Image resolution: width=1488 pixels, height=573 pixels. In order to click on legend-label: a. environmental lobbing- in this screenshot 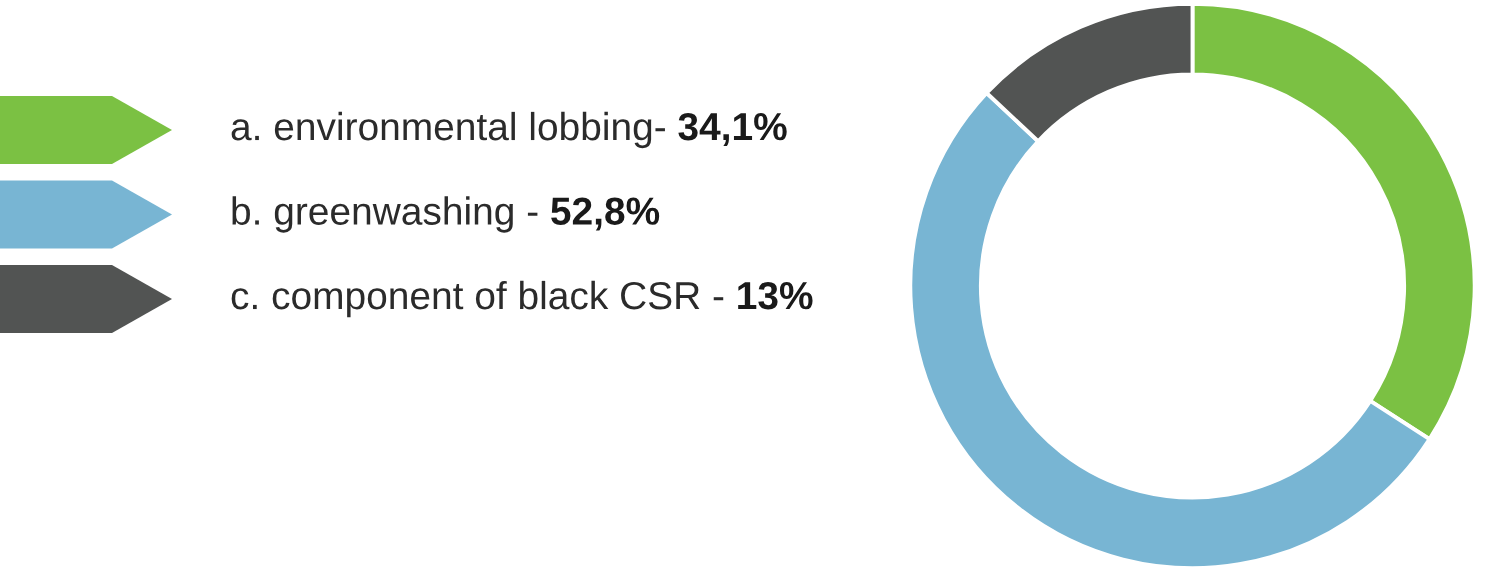, I will do `click(448, 130)`.